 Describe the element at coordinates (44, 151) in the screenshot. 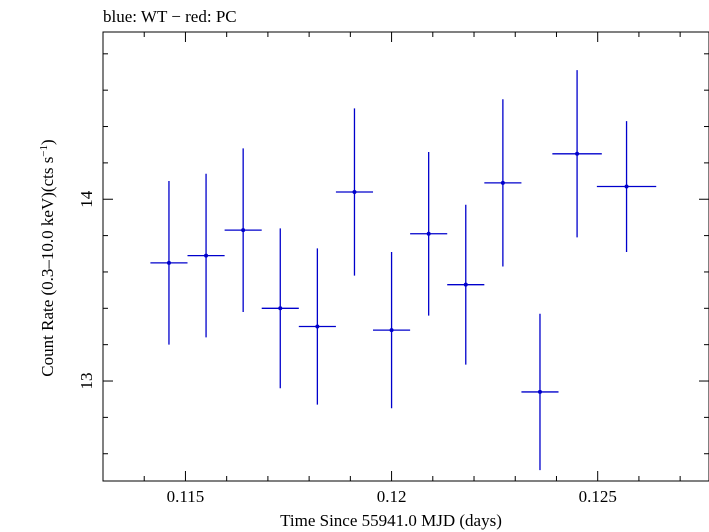

I see `y-axis-label-superscript: −1` at that location.